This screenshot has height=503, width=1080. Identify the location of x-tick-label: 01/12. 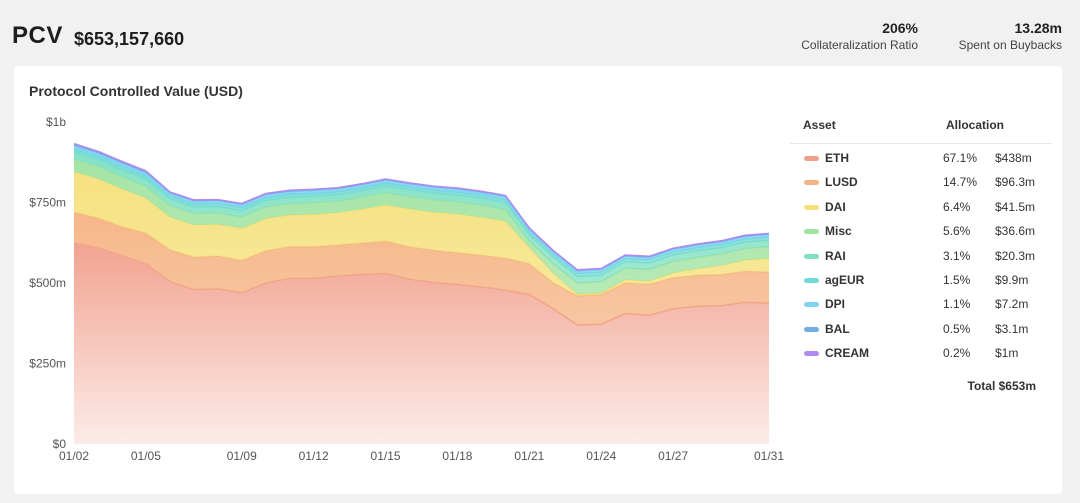
(314, 456).